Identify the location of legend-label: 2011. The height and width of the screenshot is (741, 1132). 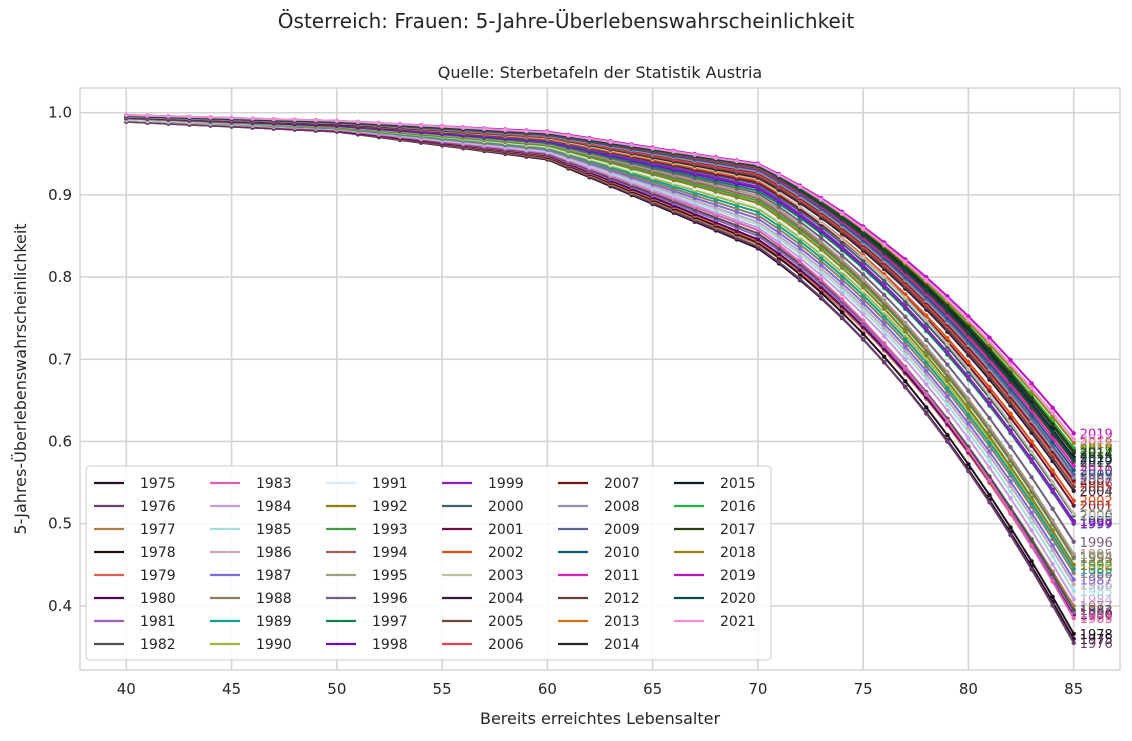
(622, 576).